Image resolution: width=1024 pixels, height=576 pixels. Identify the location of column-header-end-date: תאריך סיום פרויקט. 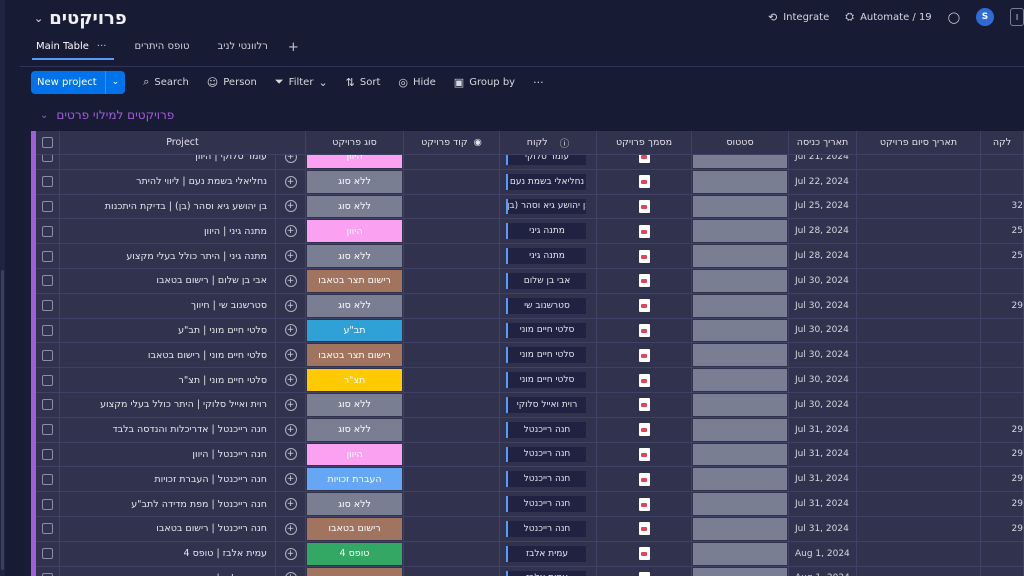
(919, 143).